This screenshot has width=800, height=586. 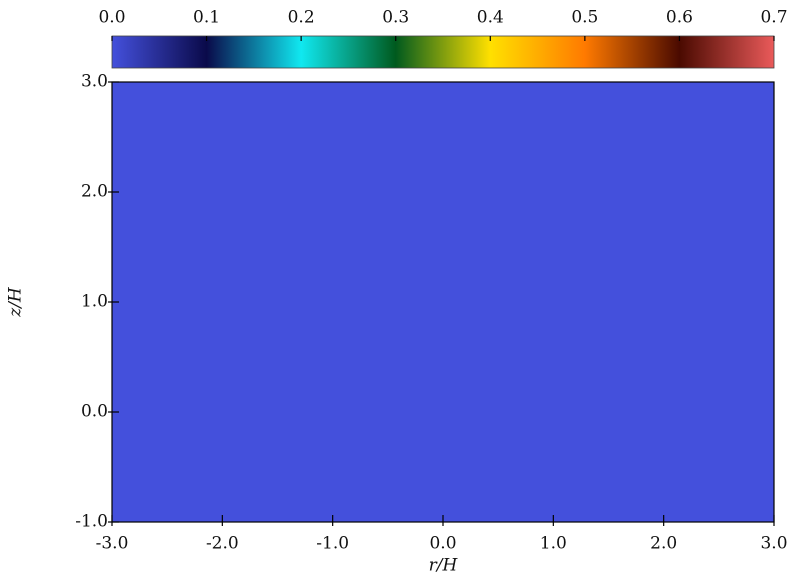 I want to click on colorbar, so click(x=443, y=52).